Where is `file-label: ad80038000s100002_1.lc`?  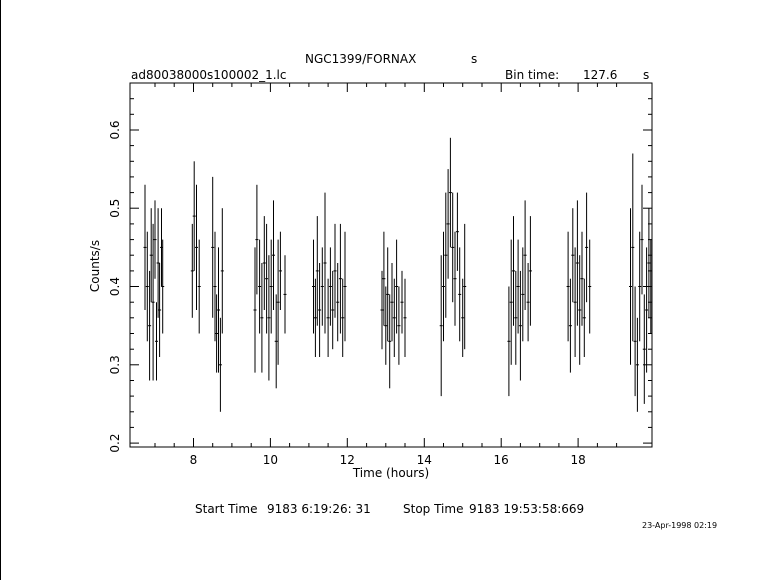 file-label: ad80038000s100002_1.lc is located at coordinates (209, 75).